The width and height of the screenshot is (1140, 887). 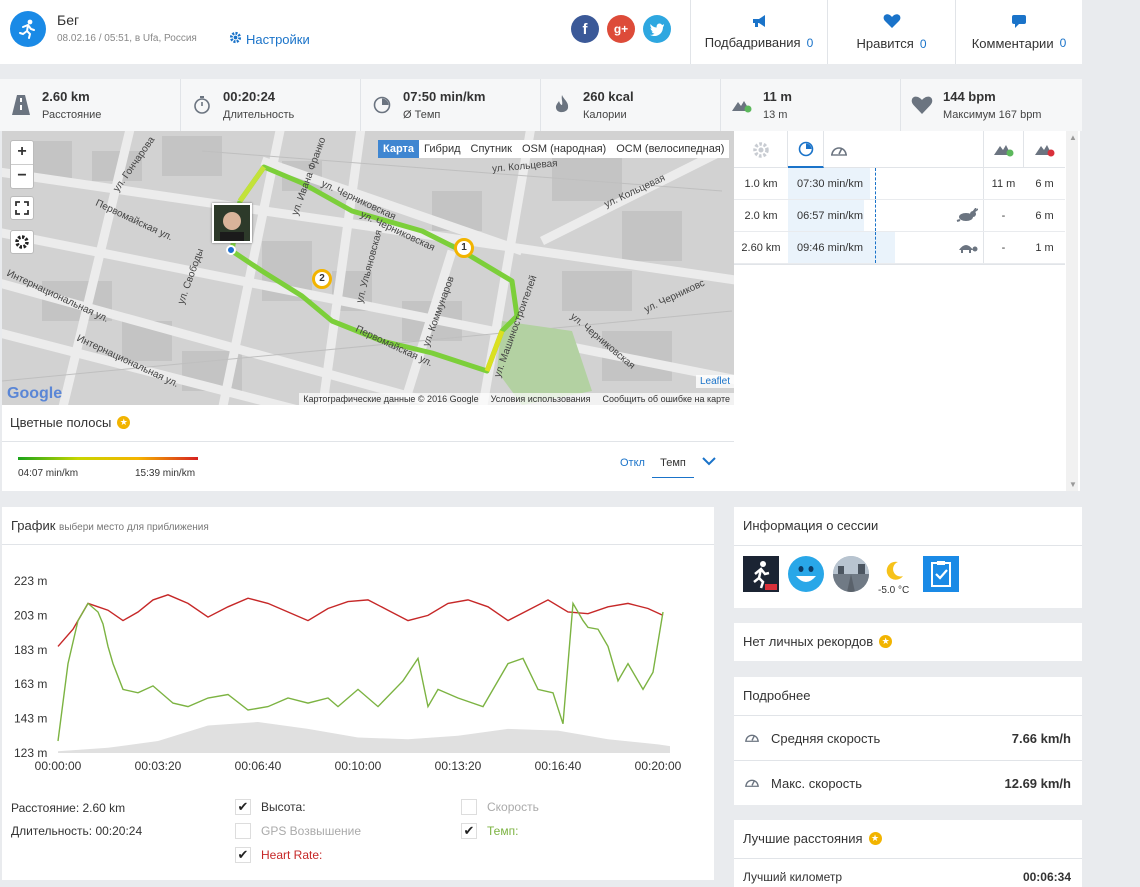 I want to click on y-tick-label: 143 m, so click(x=30, y=719).